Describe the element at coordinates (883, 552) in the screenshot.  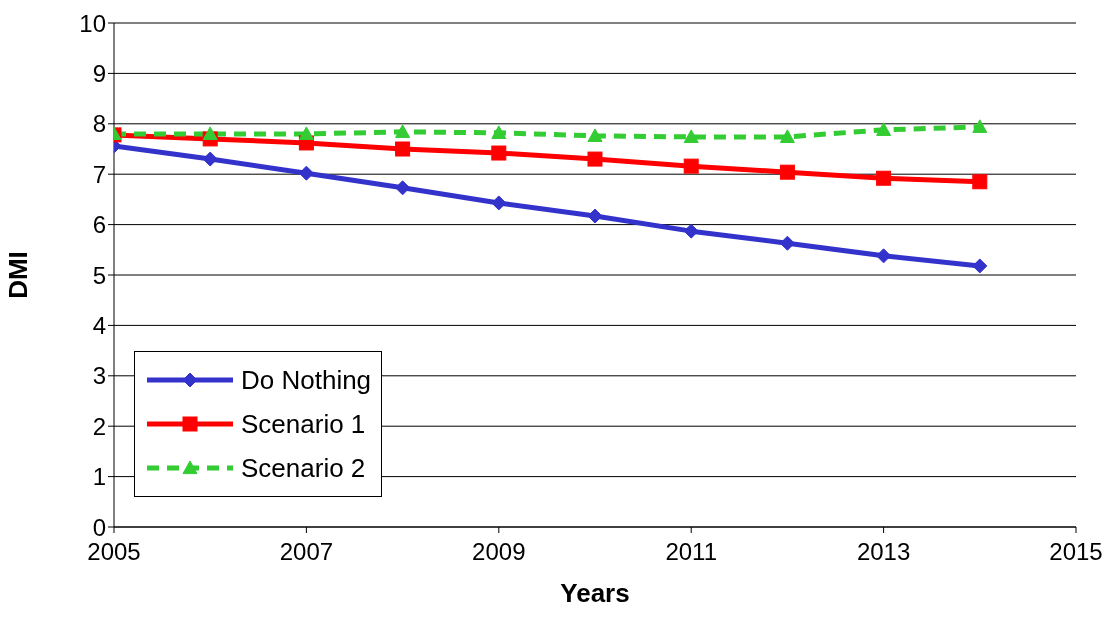
I see `x-tick-label: 2013` at that location.